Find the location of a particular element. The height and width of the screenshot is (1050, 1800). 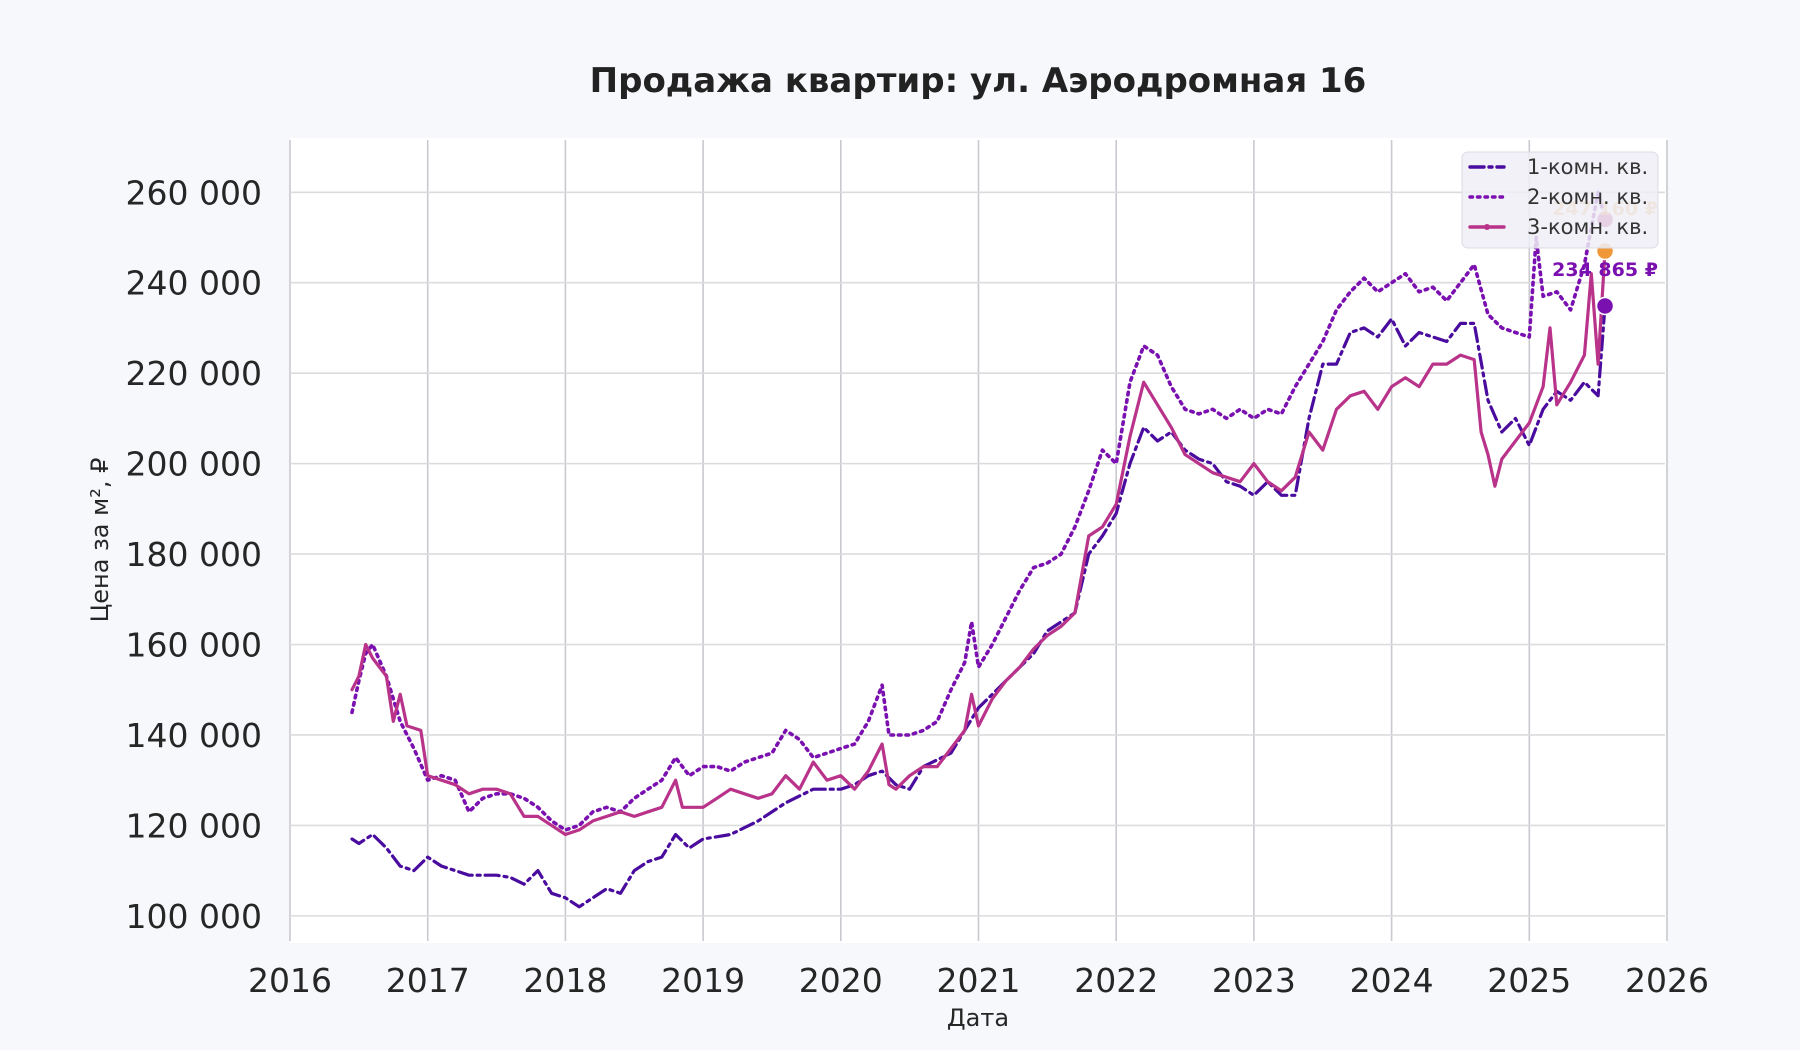

x-tick-label-2025: 2025 is located at coordinates (1529, 980).